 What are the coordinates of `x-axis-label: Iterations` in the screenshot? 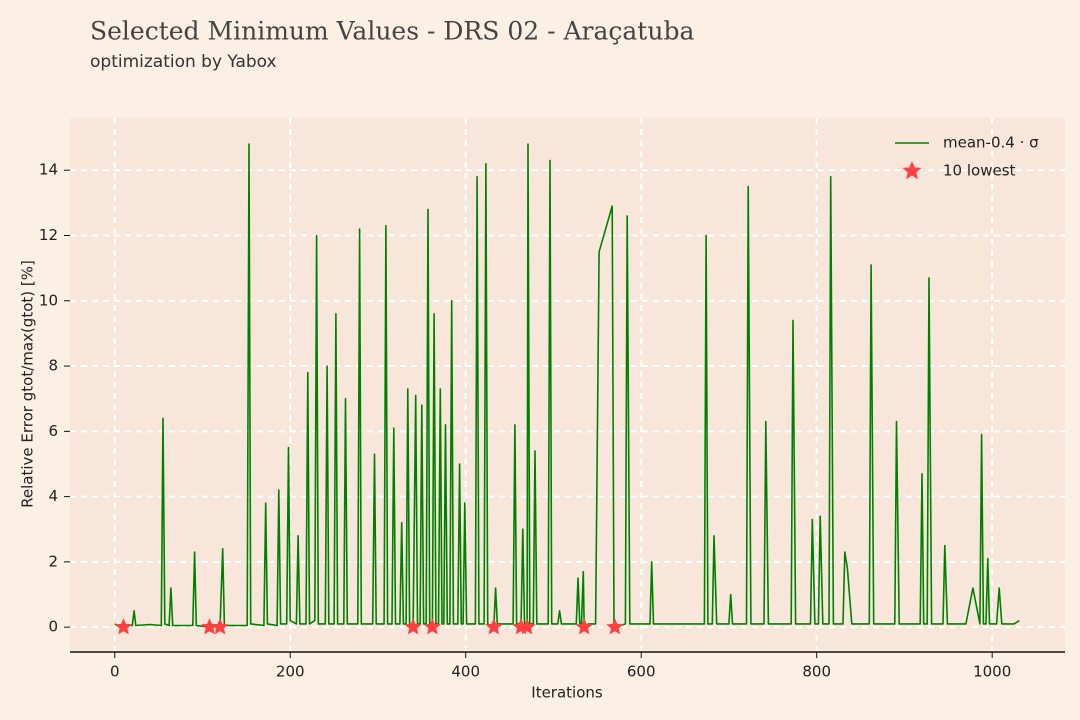 It's located at (567, 693).